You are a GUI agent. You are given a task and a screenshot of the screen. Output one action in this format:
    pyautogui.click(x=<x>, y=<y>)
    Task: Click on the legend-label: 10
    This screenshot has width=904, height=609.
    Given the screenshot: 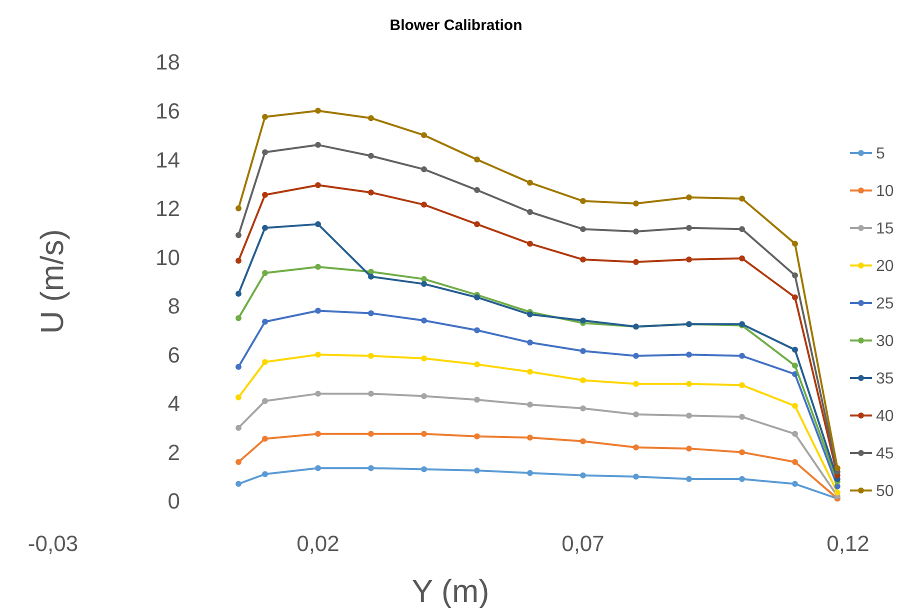 What is the action you would take?
    pyautogui.click(x=885, y=191)
    